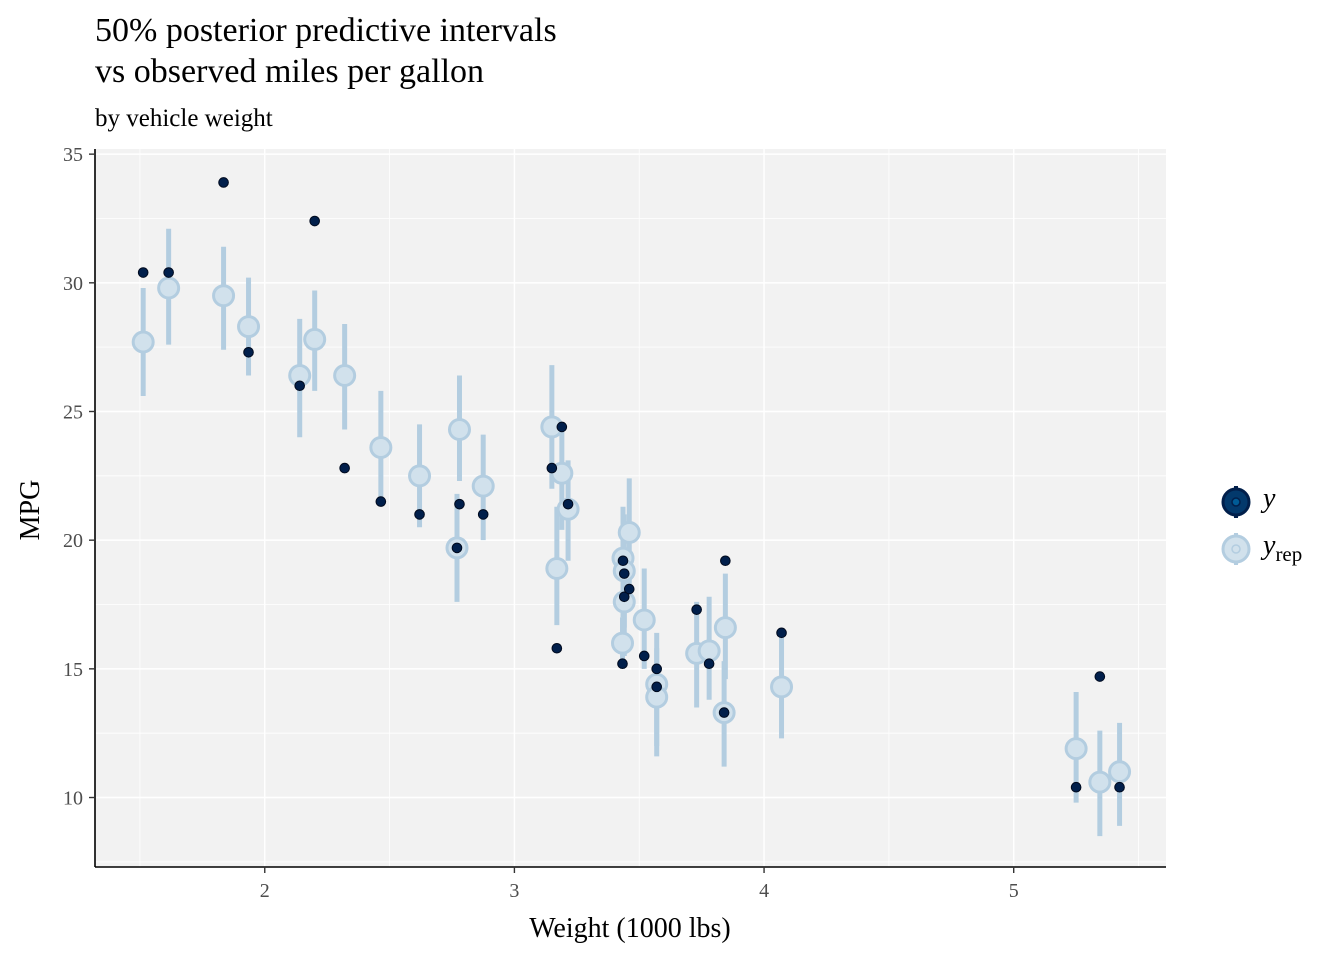 The image size is (1344, 960). I want to click on x-tick-label: 5, so click(1014, 891).